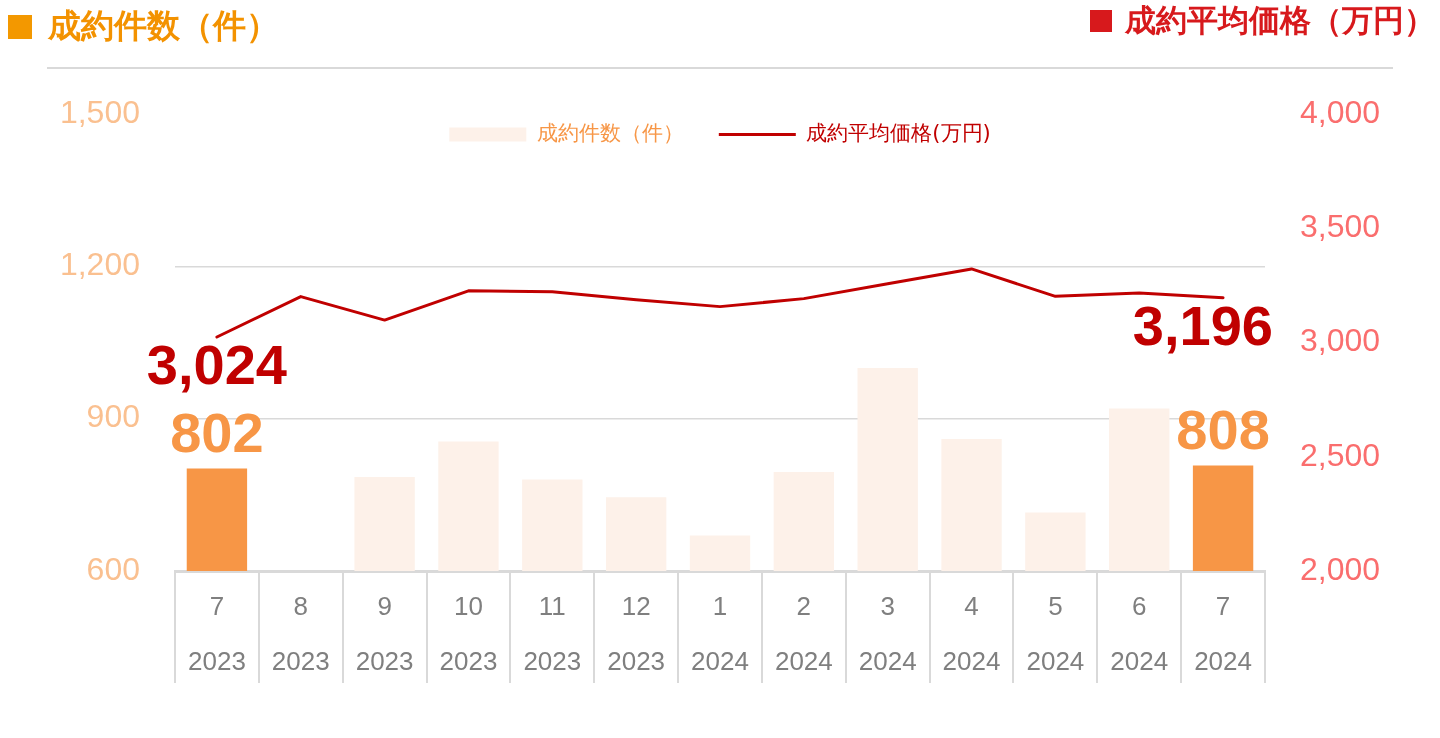 This screenshot has width=1440, height=738. Describe the element at coordinates (99, 111) in the screenshot. I see `y-tick-label: 1,500` at that location.